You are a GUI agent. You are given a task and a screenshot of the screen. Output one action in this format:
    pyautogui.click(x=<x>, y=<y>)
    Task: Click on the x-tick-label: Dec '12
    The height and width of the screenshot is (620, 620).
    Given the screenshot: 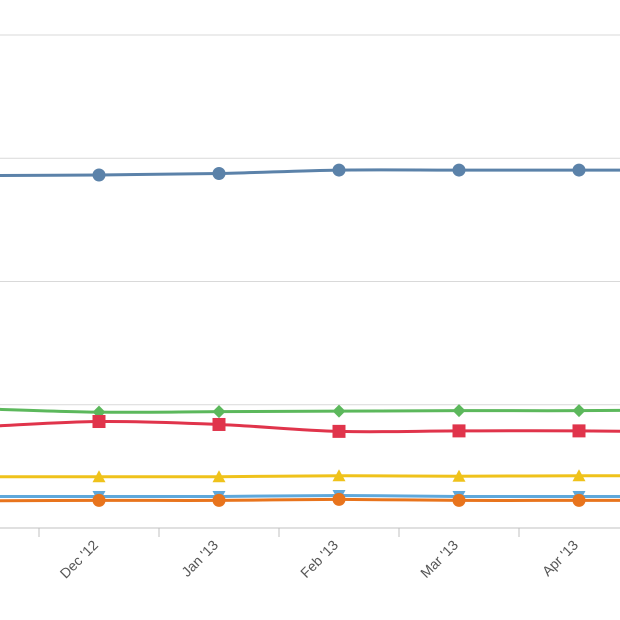 What is the action you would take?
    pyautogui.click(x=79, y=559)
    